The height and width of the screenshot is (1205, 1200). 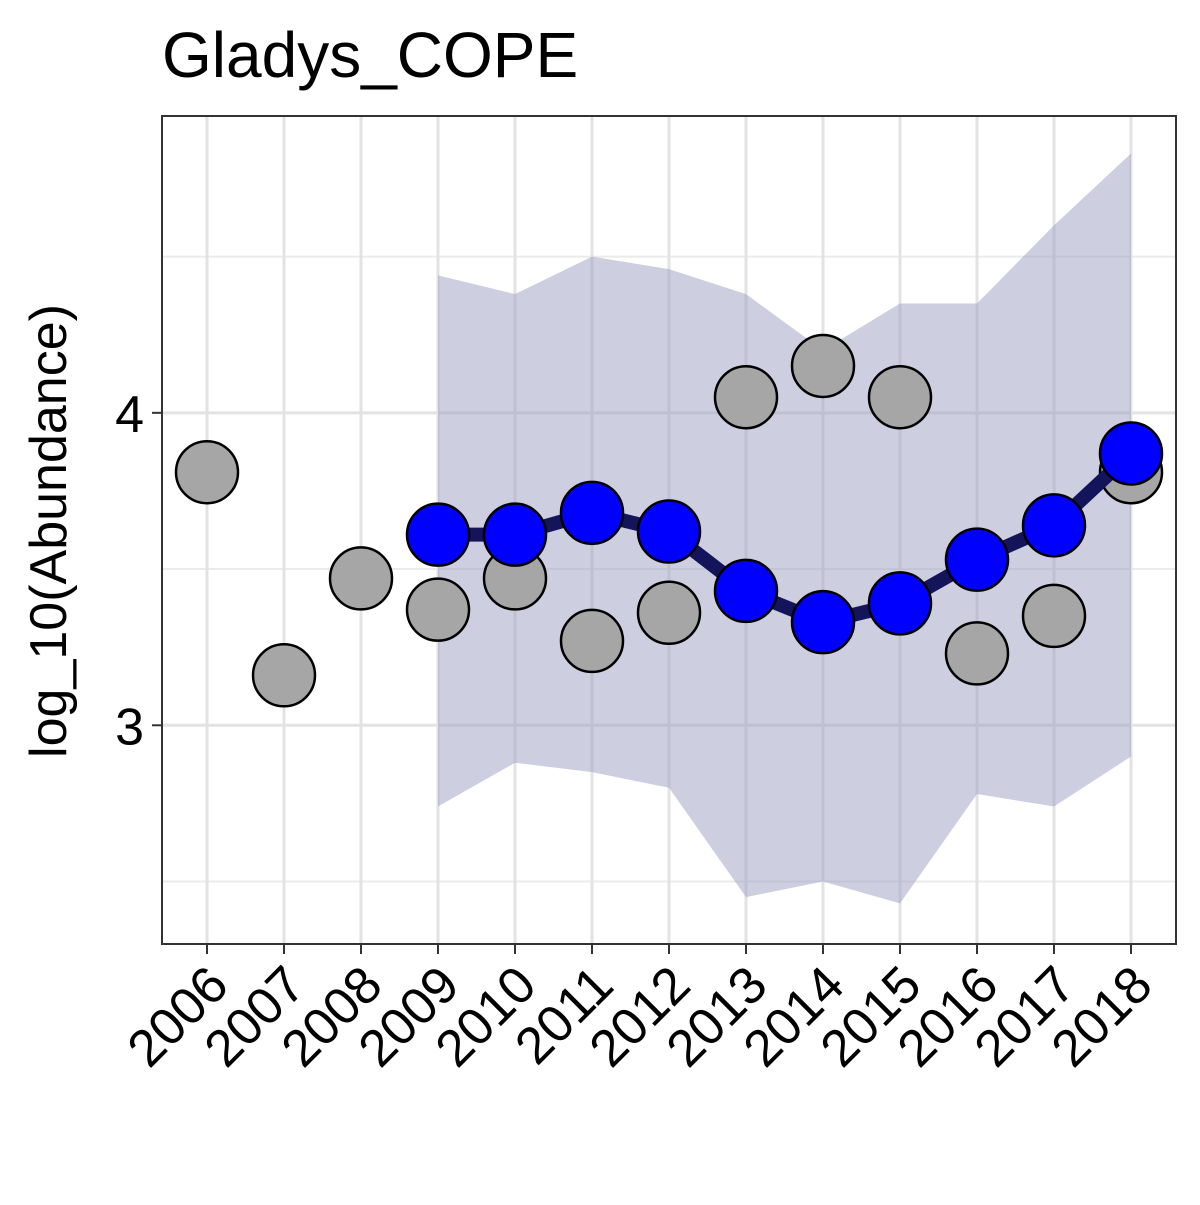 I want to click on estimate-line, so click(x=784, y=538).